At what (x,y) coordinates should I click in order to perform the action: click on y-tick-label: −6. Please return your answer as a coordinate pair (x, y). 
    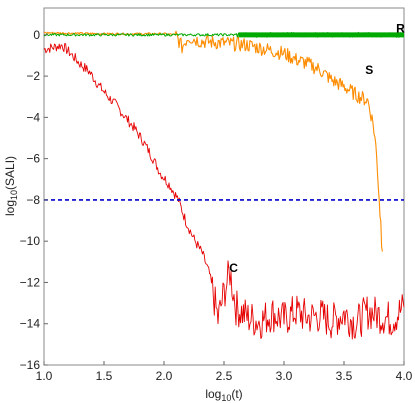
    Looking at the image, I should click on (33, 159).